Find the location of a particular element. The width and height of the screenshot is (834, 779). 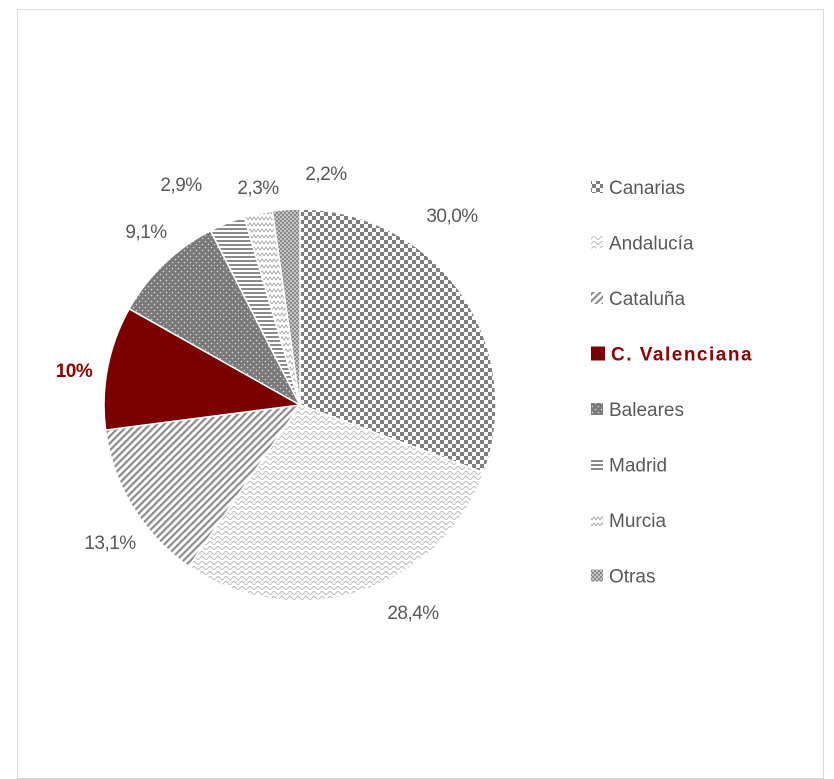

legend-swatch-cataluna is located at coordinates (597, 298).